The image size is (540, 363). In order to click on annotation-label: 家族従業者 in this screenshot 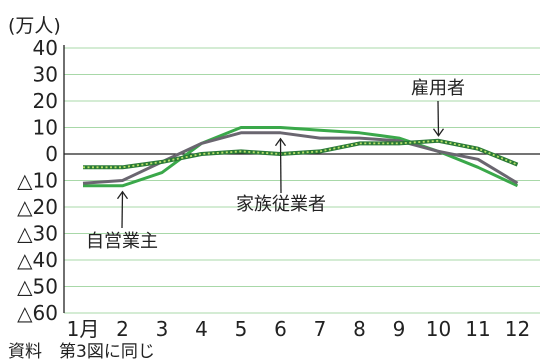, I will do `click(281, 204)`.